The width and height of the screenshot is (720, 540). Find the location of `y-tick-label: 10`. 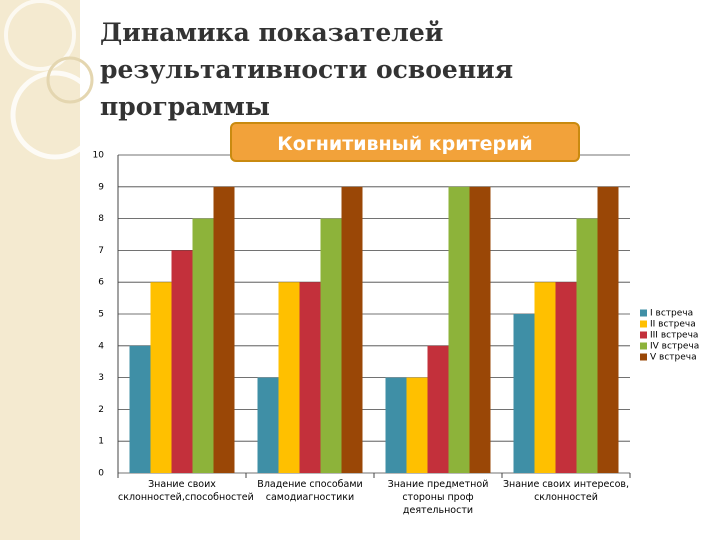

y-tick-label: 10 is located at coordinates (99, 156).